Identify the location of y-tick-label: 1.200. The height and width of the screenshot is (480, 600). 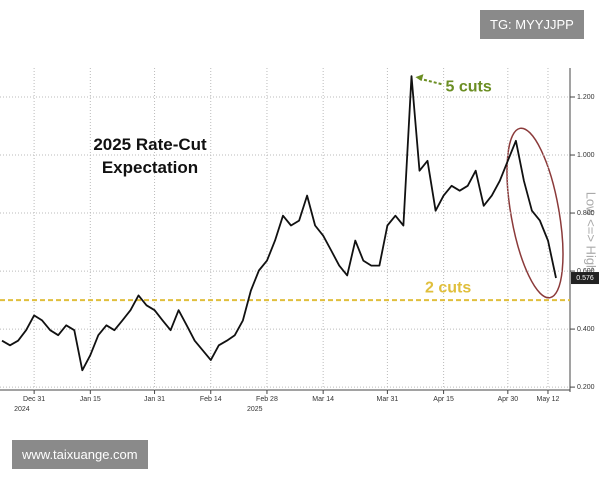
(586, 97).